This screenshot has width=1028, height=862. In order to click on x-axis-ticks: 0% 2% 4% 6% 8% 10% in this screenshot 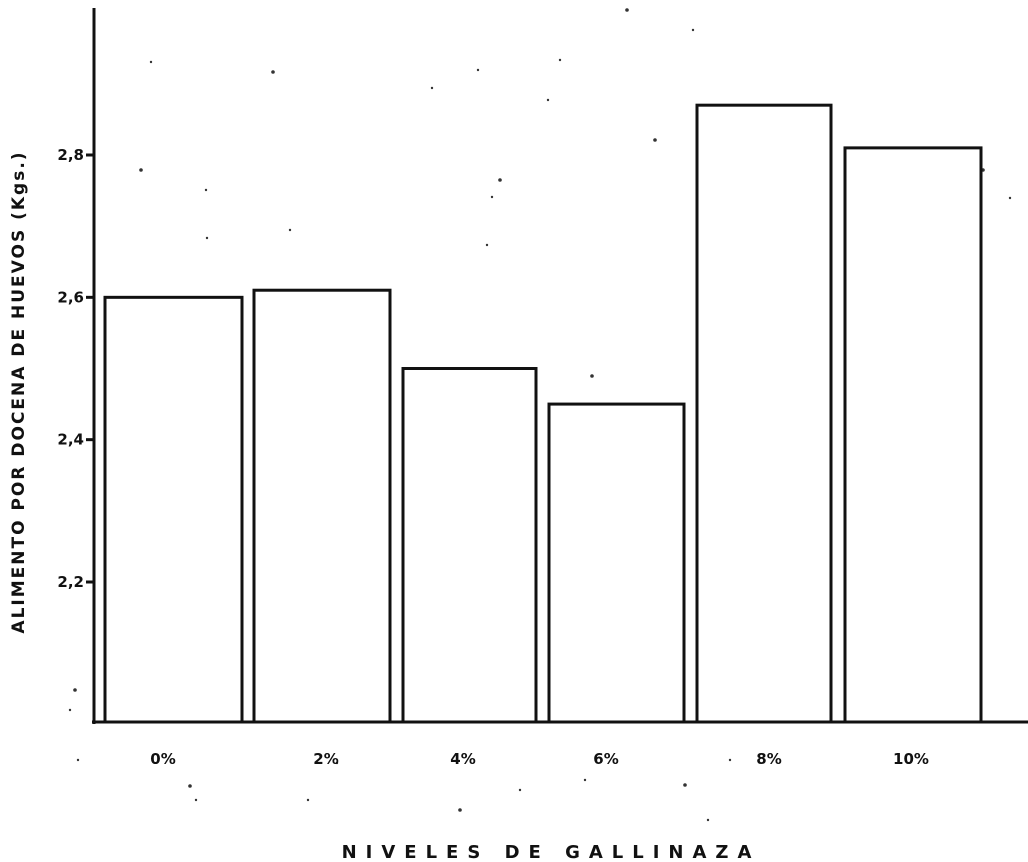, I will do `click(539, 759)`.